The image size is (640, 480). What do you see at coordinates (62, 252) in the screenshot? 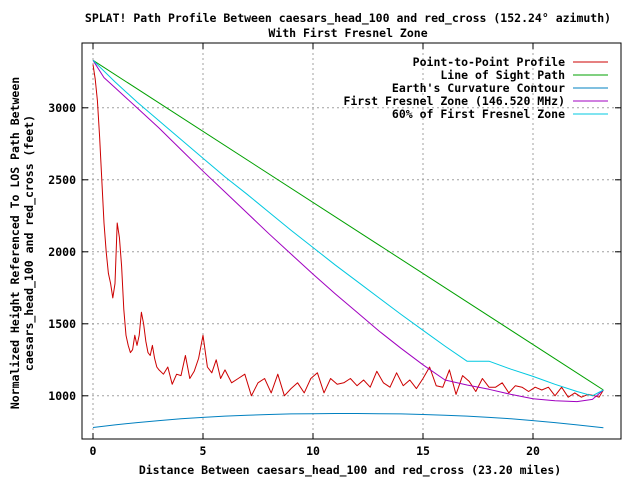
I see `y-tick-label: 2000` at bounding box center [62, 252].